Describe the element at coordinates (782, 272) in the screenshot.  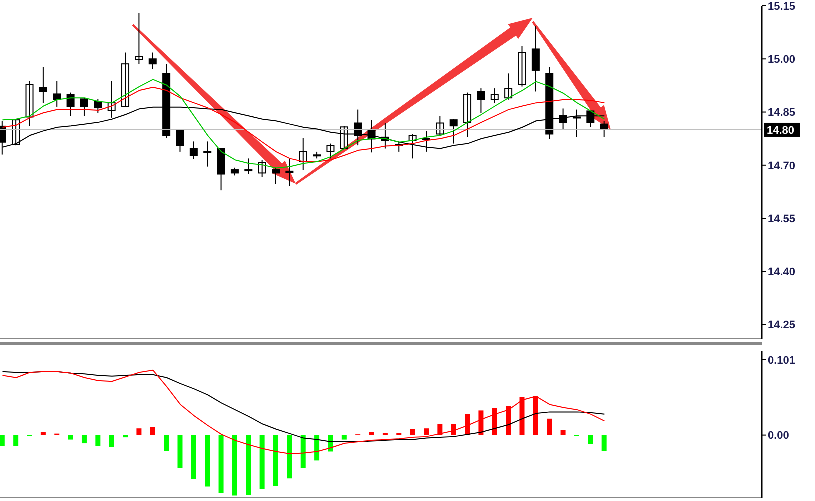
I see `y-tick-label: 14.40` at that location.